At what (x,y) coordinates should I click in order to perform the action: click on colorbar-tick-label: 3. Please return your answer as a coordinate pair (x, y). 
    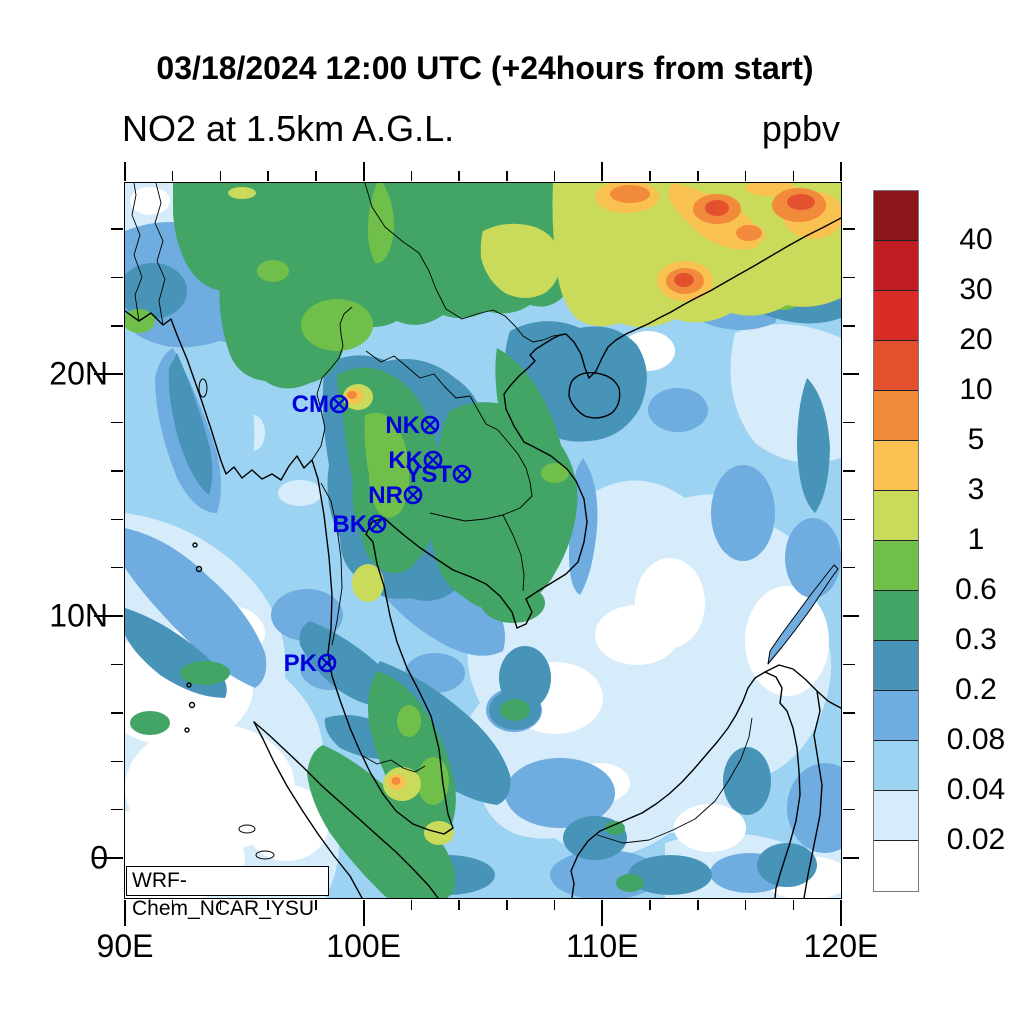
    Looking at the image, I should click on (976, 489).